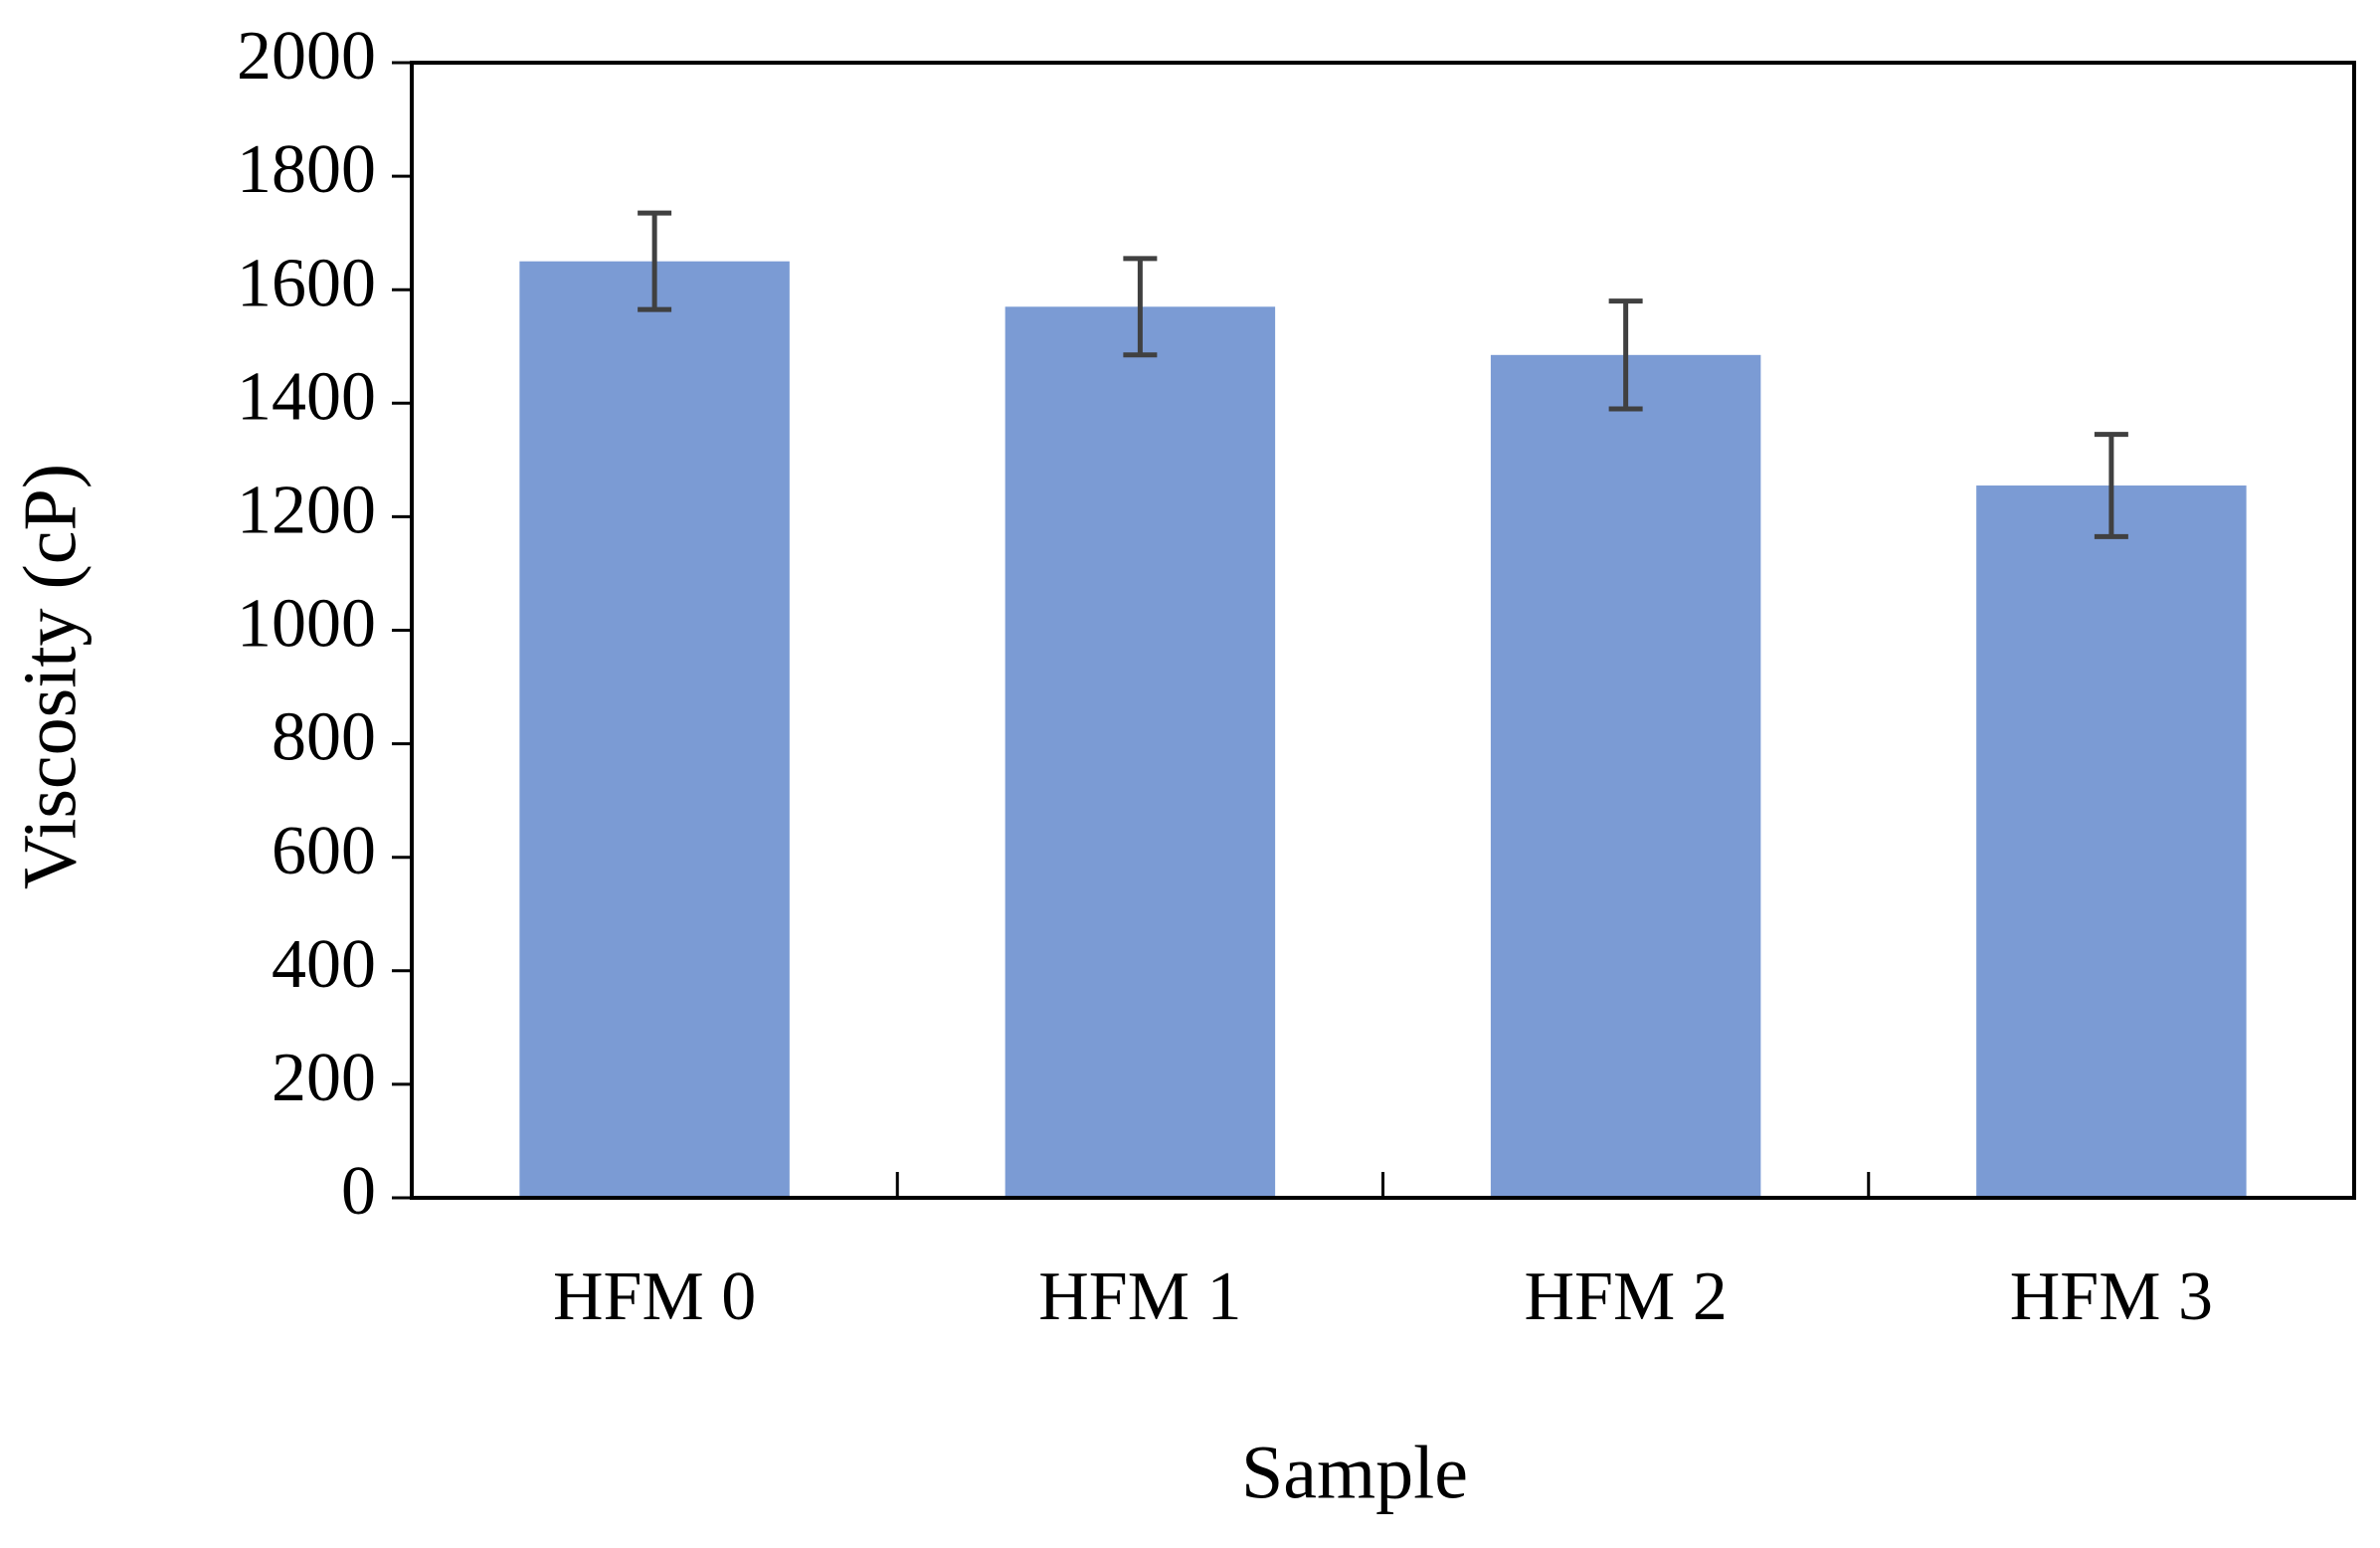  I want to click on x-tick-label: HFM 0, so click(654, 1296).